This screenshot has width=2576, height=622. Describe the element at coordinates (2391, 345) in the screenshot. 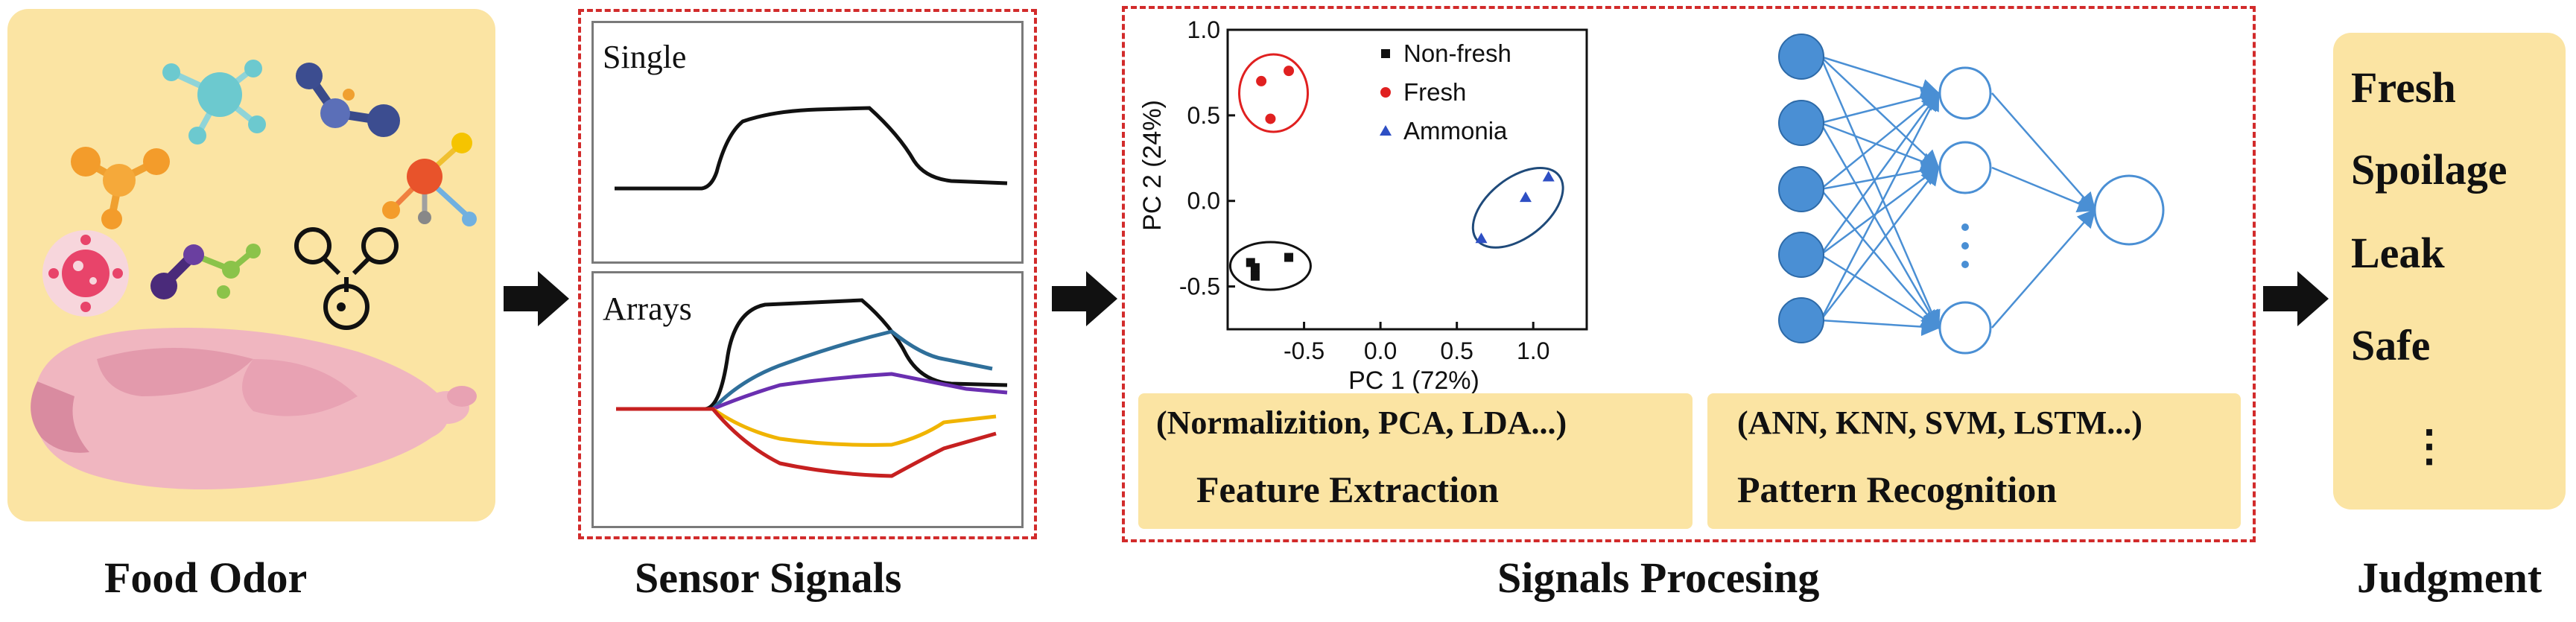

I see `judgment-item-safe: Safe` at that location.